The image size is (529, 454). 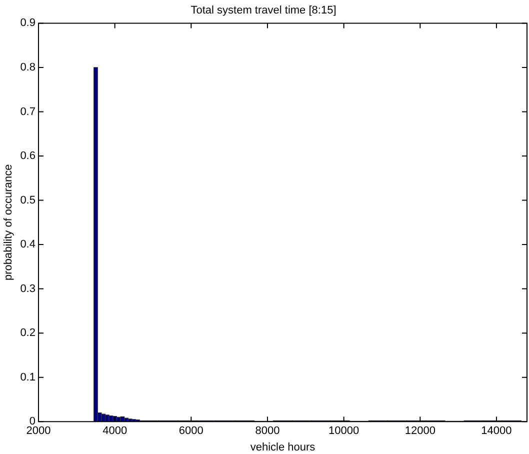 What do you see at coordinates (115, 431) in the screenshot?
I see `x-tick-label: 4000` at bounding box center [115, 431].